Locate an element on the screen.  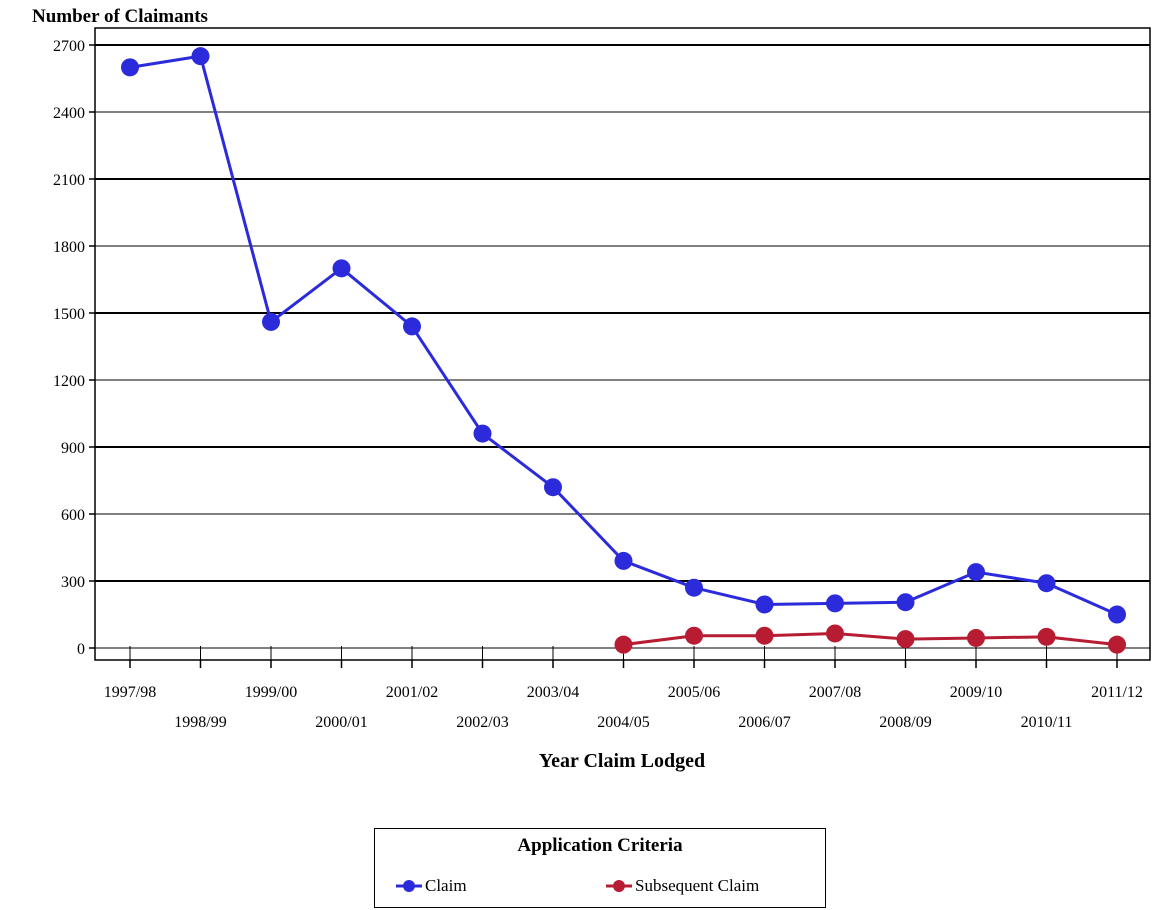
legend-title: Application Criteria is located at coordinates (600, 845).